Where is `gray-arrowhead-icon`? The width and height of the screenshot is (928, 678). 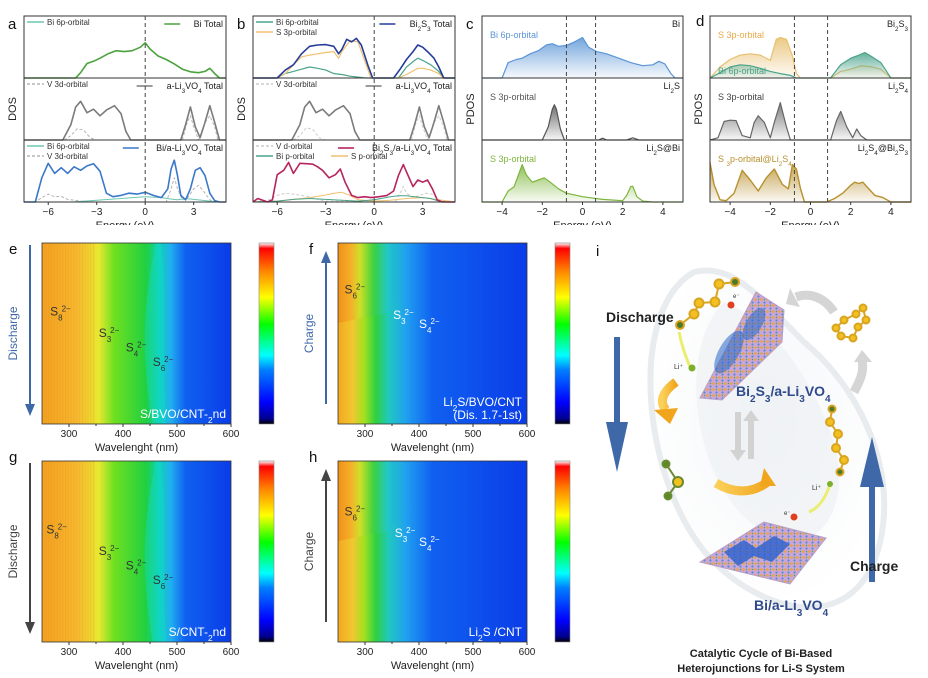
gray-arrowhead-icon is located at coordinates (793, 297).